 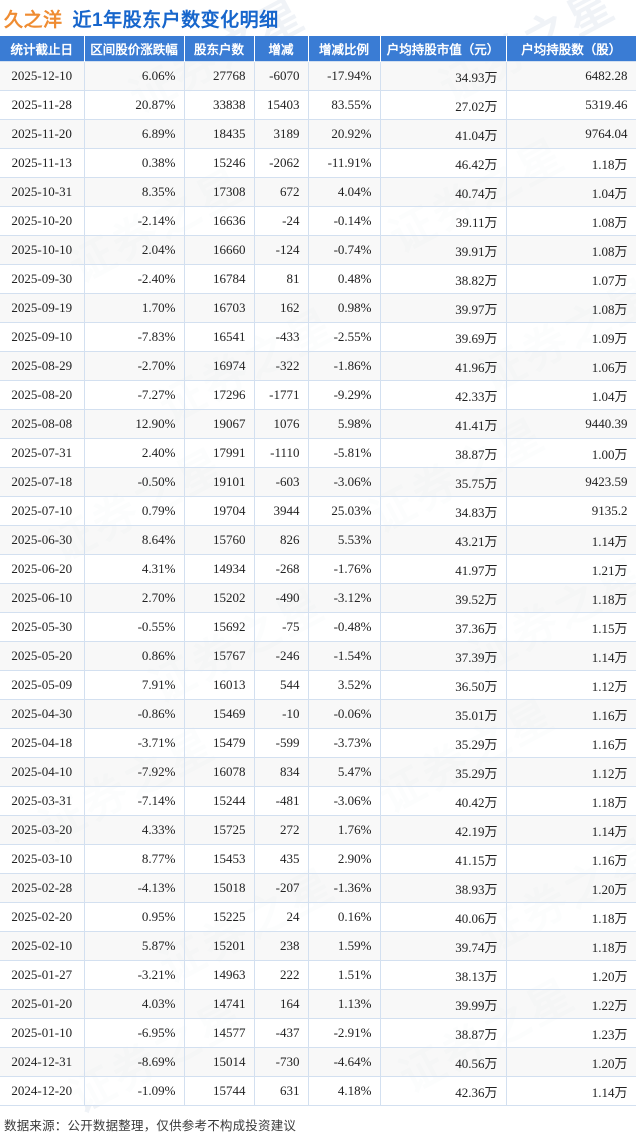 What do you see at coordinates (571, 453) in the screenshot?
I see `cell-avg-shares: 1.00万` at bounding box center [571, 453].